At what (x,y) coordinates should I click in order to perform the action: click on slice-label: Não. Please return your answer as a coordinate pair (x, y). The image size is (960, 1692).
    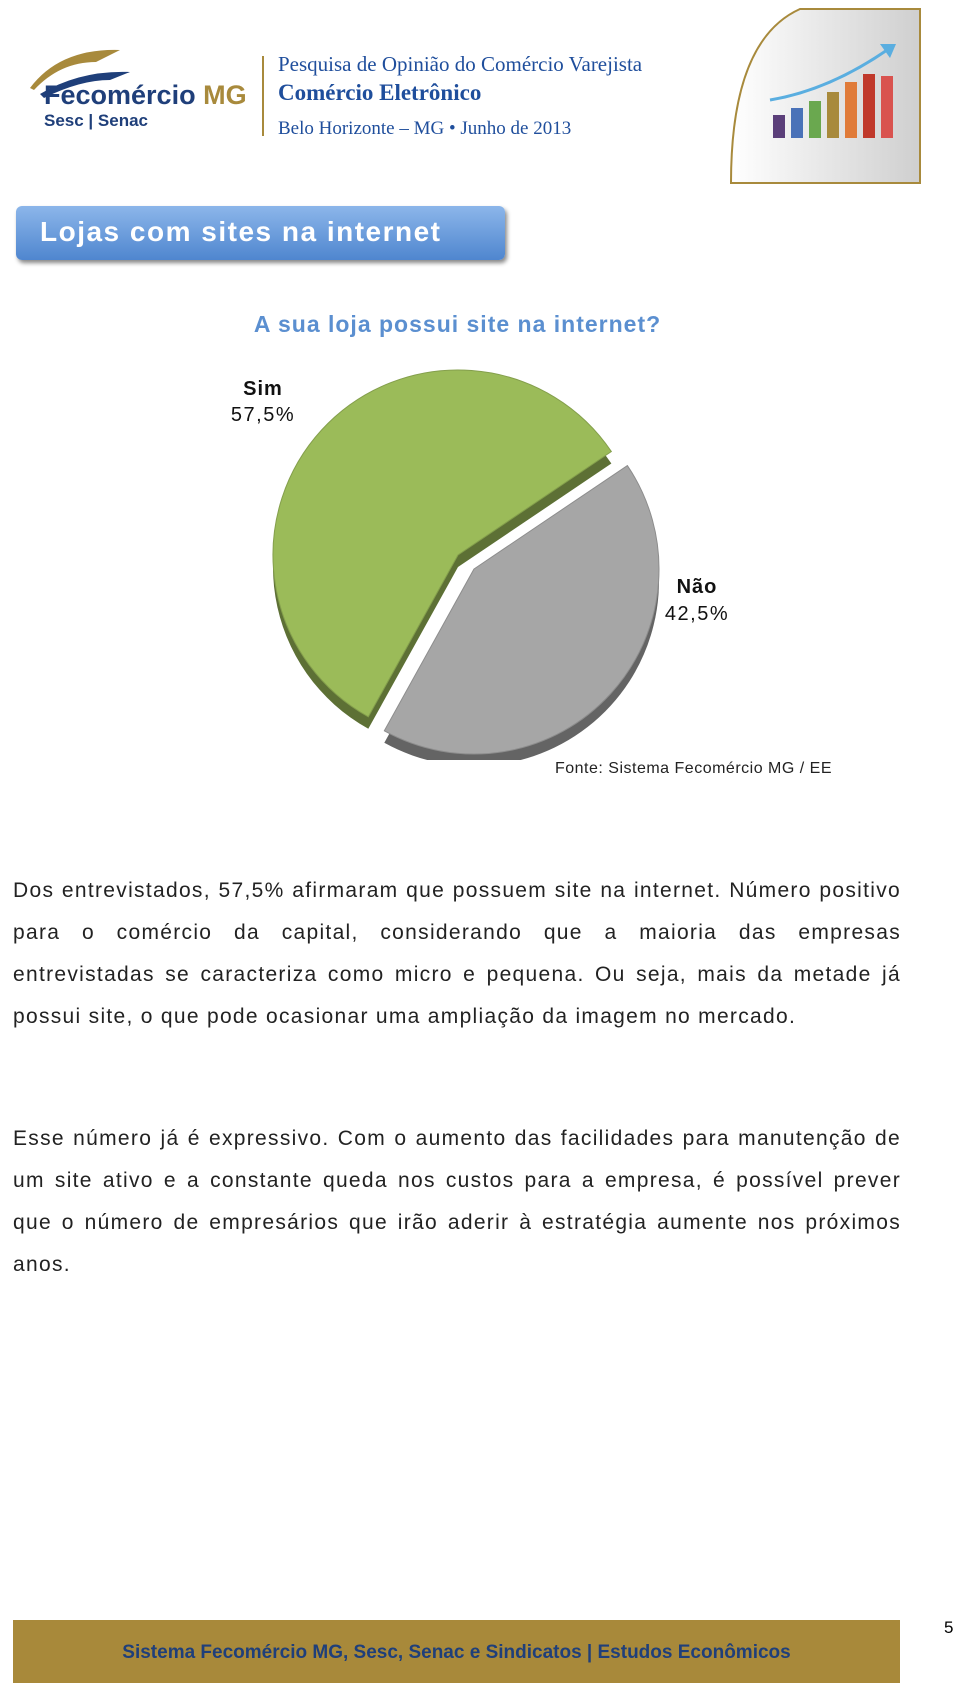
    Looking at the image, I should click on (697, 587).